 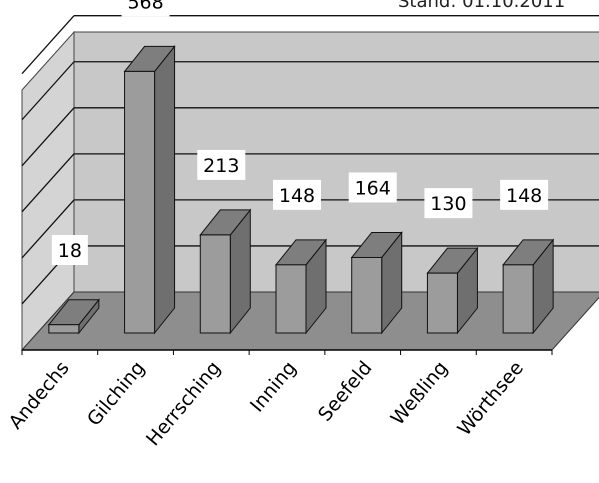 What do you see at coordinates (116, 393) in the screenshot?
I see `x-tick-label-gilching: Gilching` at bounding box center [116, 393].